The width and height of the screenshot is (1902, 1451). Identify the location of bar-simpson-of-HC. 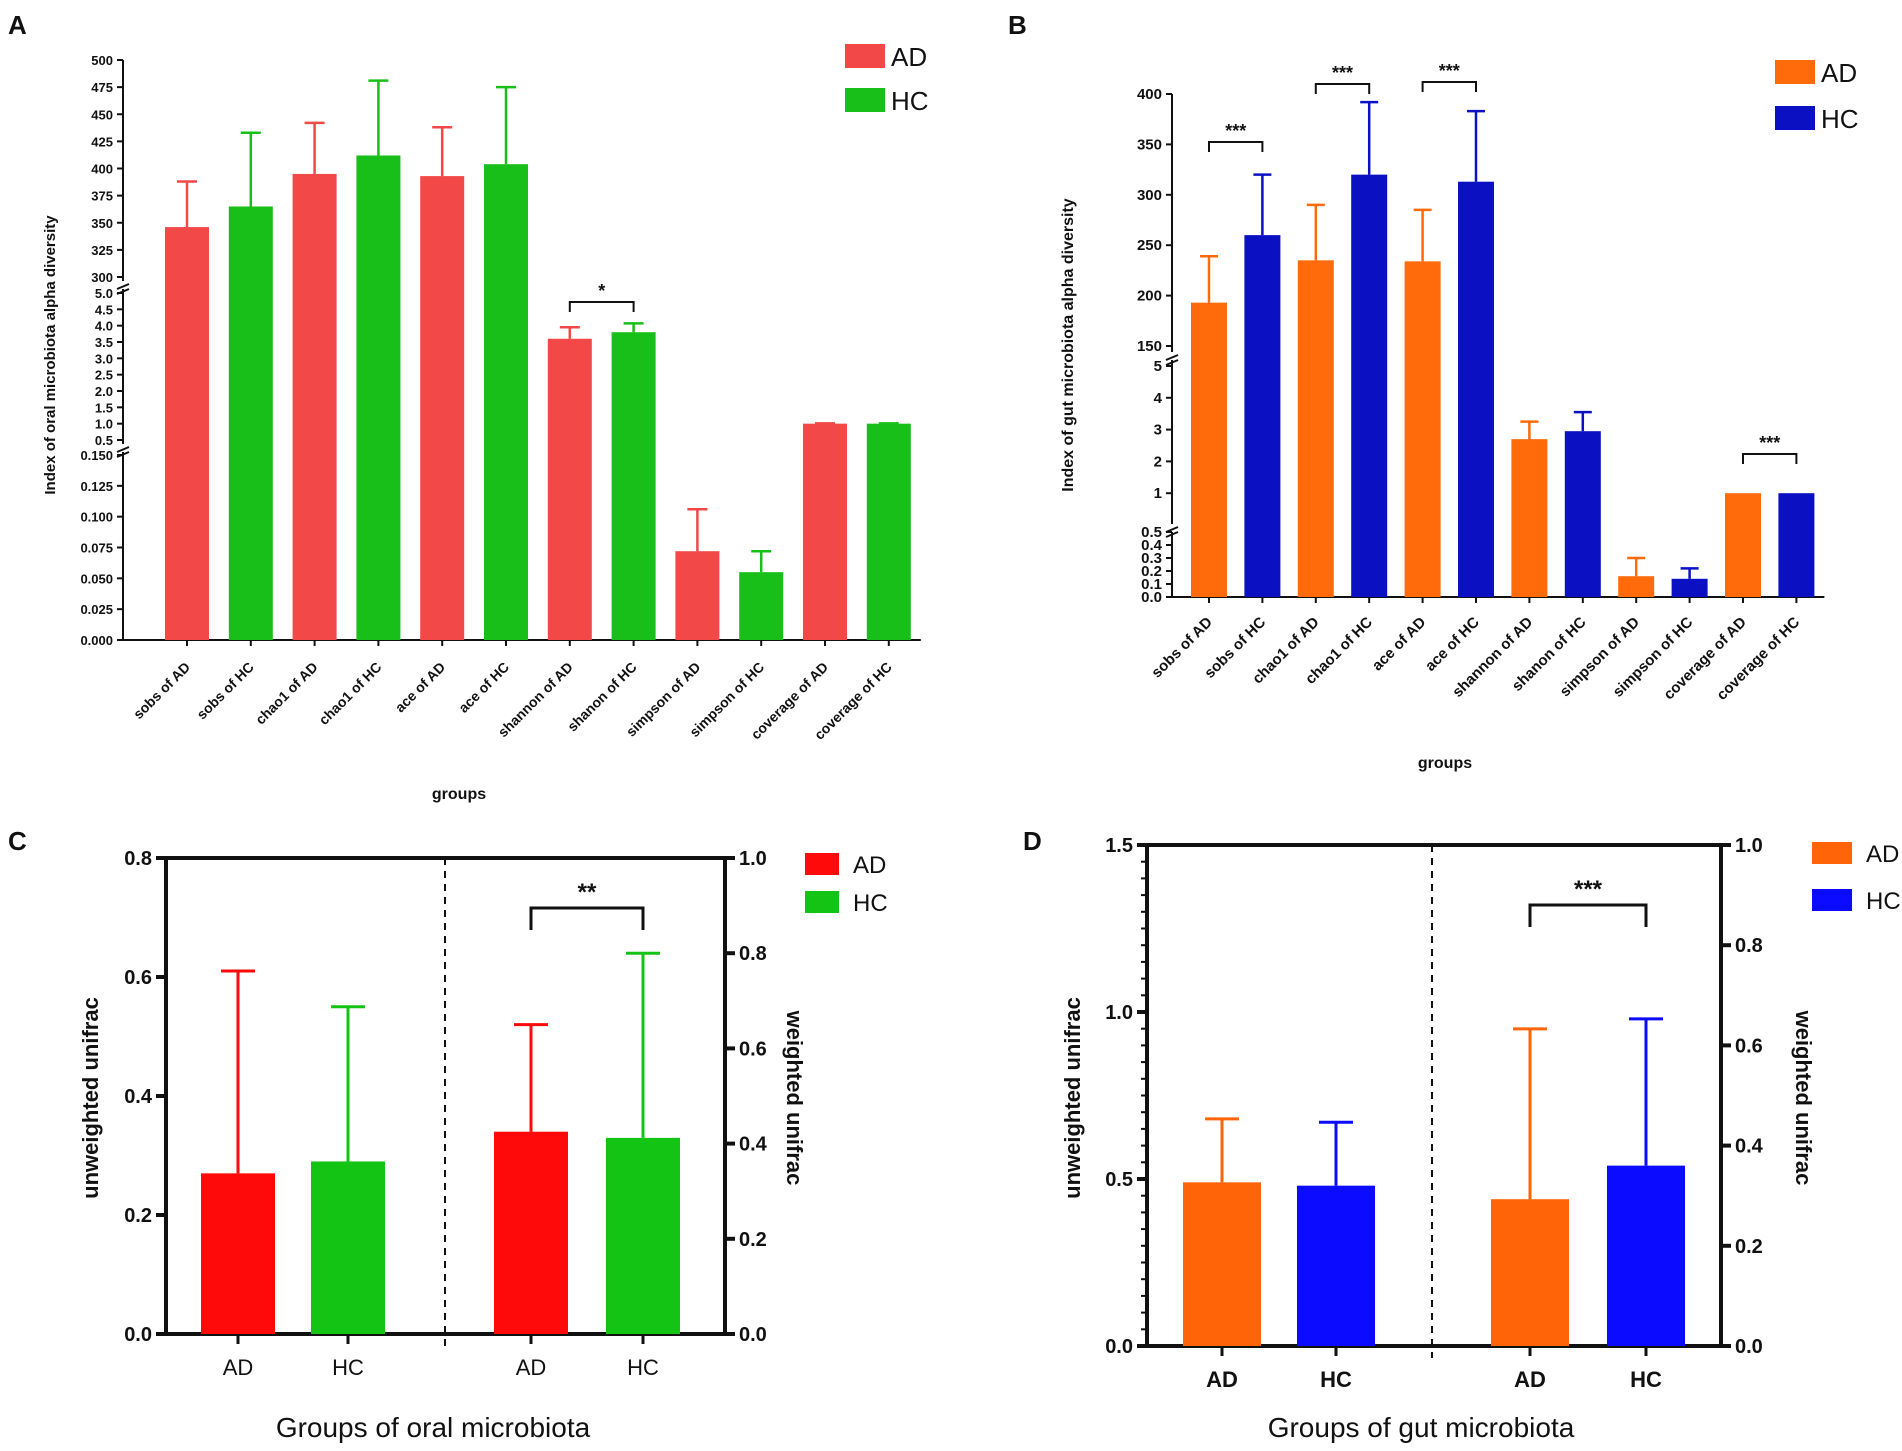
(761, 606).